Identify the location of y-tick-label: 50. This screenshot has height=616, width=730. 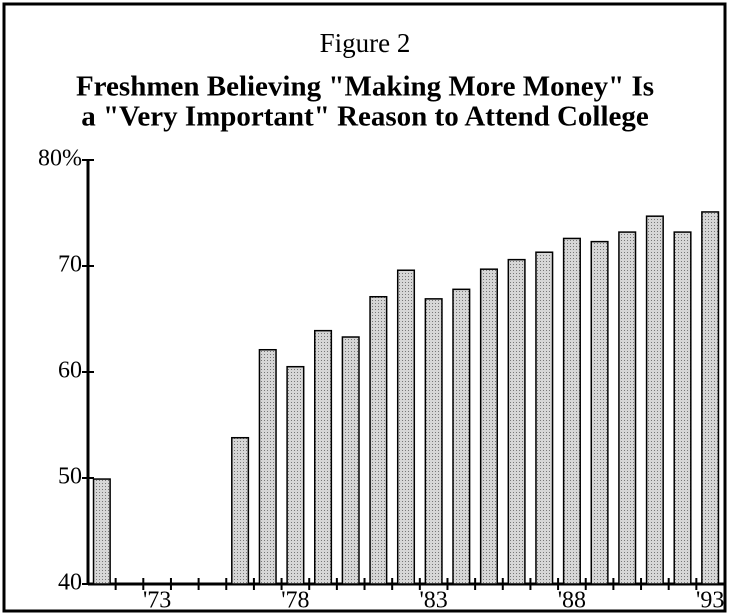
(70, 477).